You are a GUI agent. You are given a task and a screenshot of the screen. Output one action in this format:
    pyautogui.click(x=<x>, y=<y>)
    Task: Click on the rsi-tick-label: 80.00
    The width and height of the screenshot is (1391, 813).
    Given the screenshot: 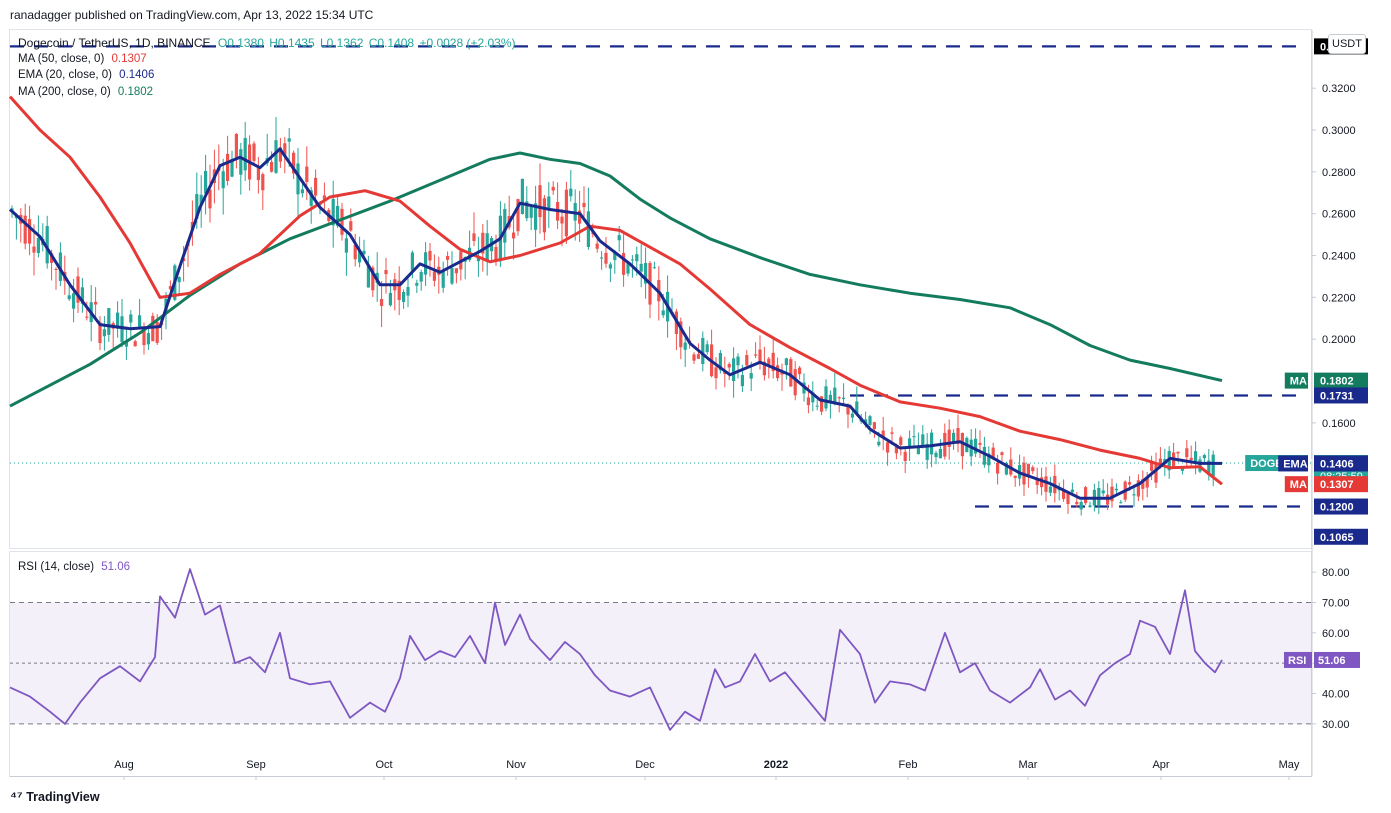 What is the action you would take?
    pyautogui.click(x=1336, y=573)
    